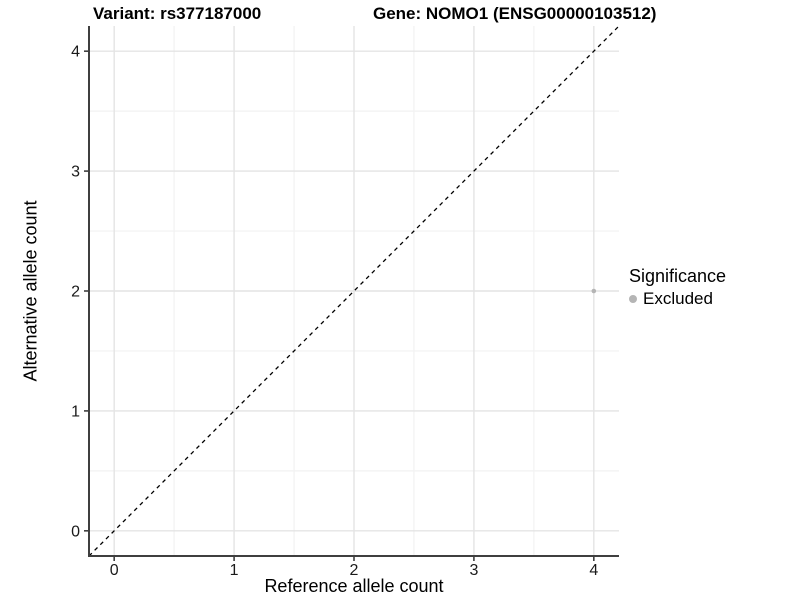 Image resolution: width=800 pixels, height=600 pixels. I want to click on legend: Significance Excluded, so click(677, 287).